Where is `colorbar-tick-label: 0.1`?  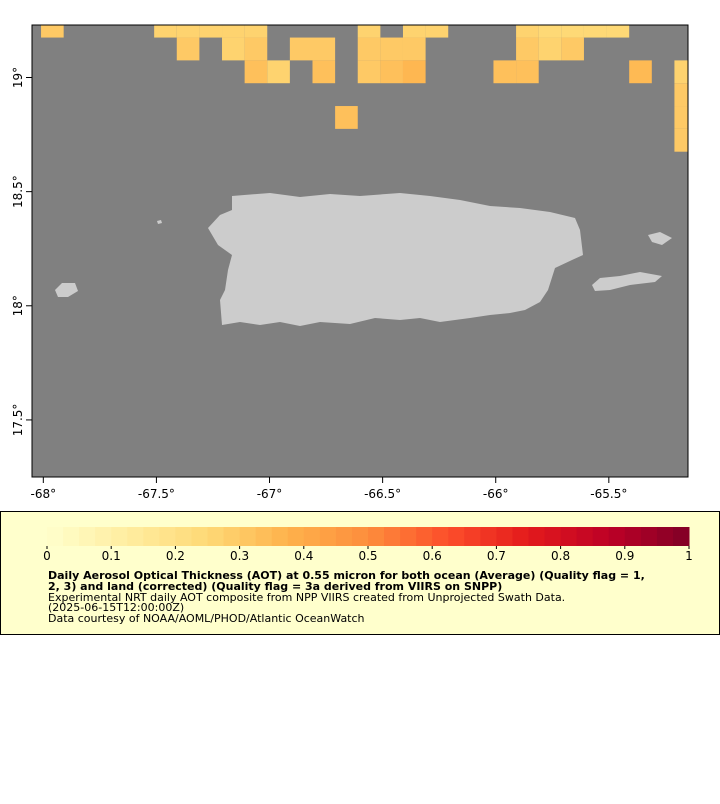 colorbar-tick-label: 0.1 is located at coordinates (111, 556).